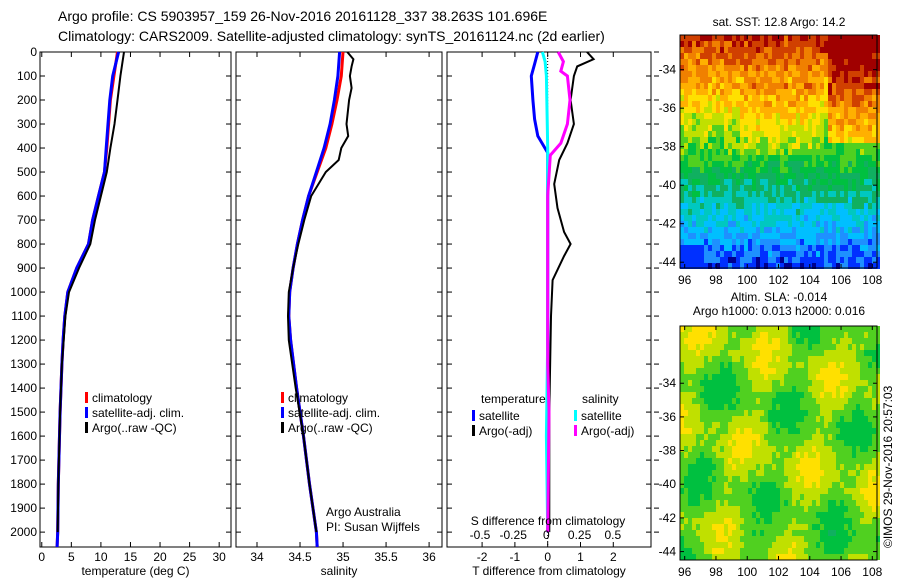 The width and height of the screenshot is (900, 580). What do you see at coordinates (23, 532) in the screenshot?
I see `y-tick-label: 2000` at bounding box center [23, 532].